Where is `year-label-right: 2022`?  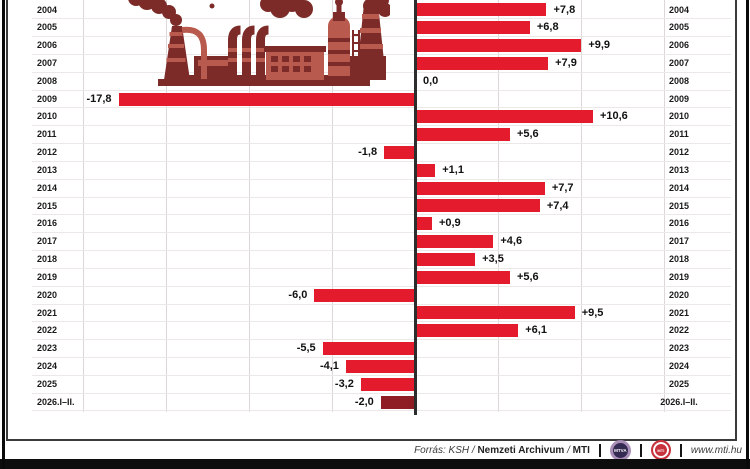 year-label-right: 2022 is located at coordinates (679, 330).